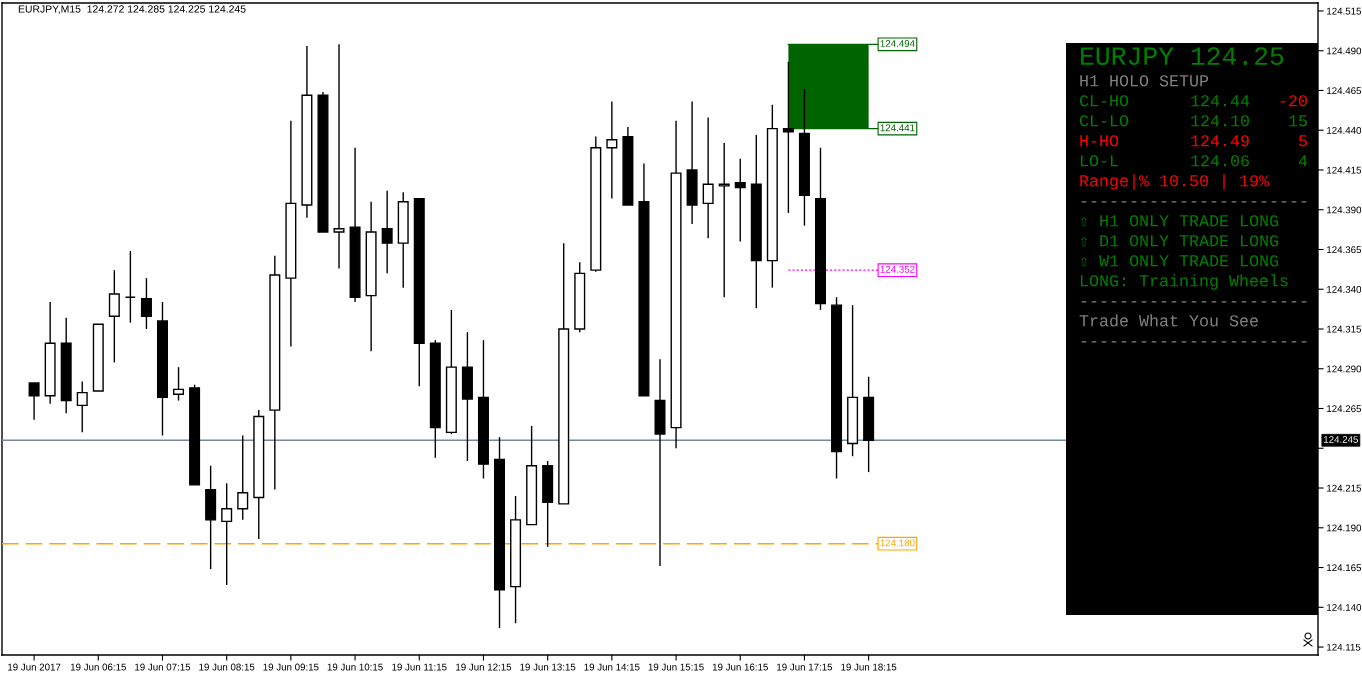  Describe the element at coordinates (897, 43) in the screenshot. I see `ref-line-label: 124.494` at that location.